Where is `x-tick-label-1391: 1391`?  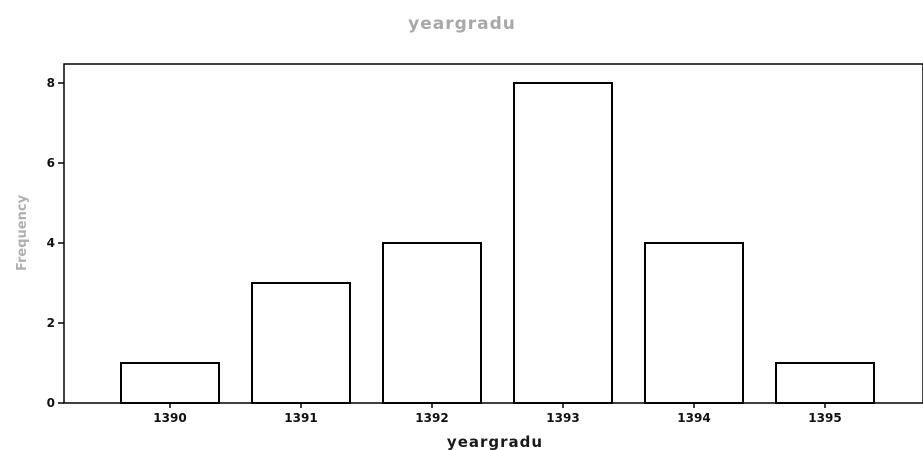 x-tick-label-1391: 1391 is located at coordinates (300, 418).